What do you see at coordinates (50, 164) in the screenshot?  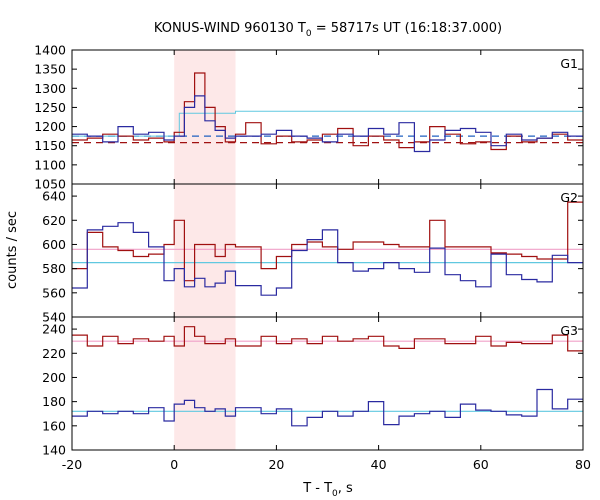 I see `g1-y-tick-label: 1100` at bounding box center [50, 164].